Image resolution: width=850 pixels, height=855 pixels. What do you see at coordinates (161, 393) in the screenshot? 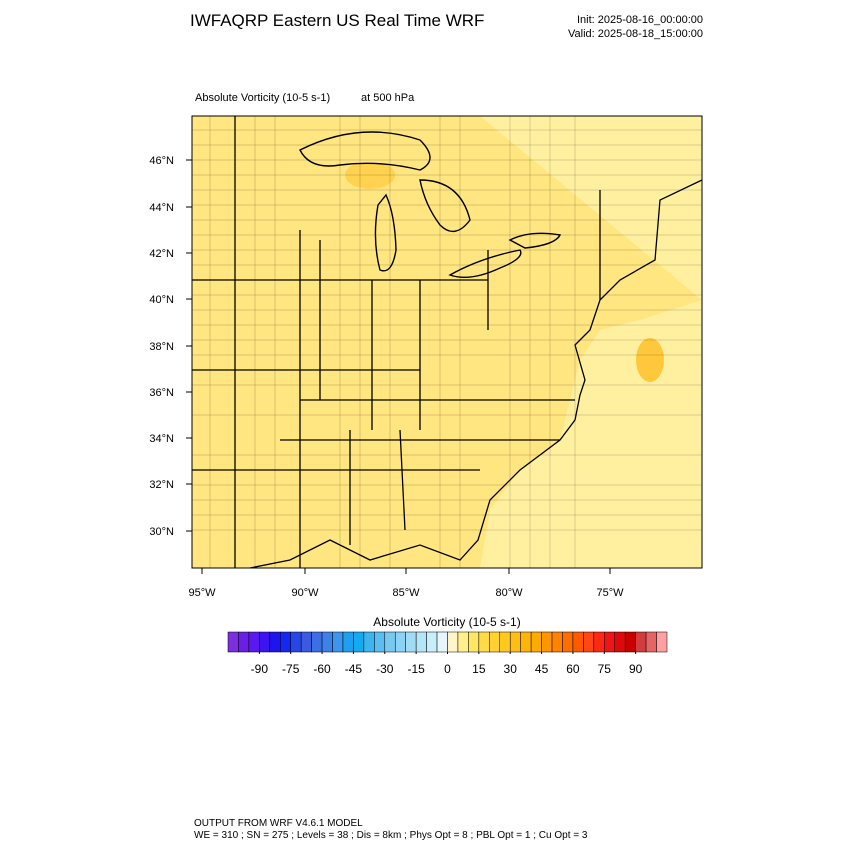
I see `lat-label: 36°N` at bounding box center [161, 393].